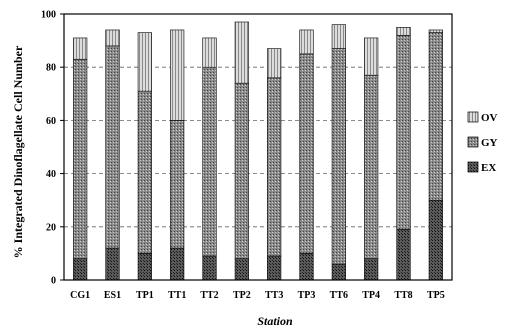  What do you see at coordinates (338, 36) in the screenshot?
I see `bar-tt6-ov` at bounding box center [338, 36].